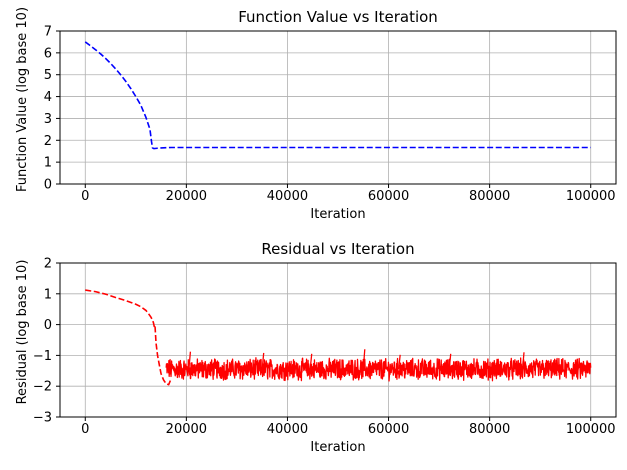  What do you see at coordinates (48, 75) in the screenshot?
I see `y-tick-label: 5` at bounding box center [48, 75].